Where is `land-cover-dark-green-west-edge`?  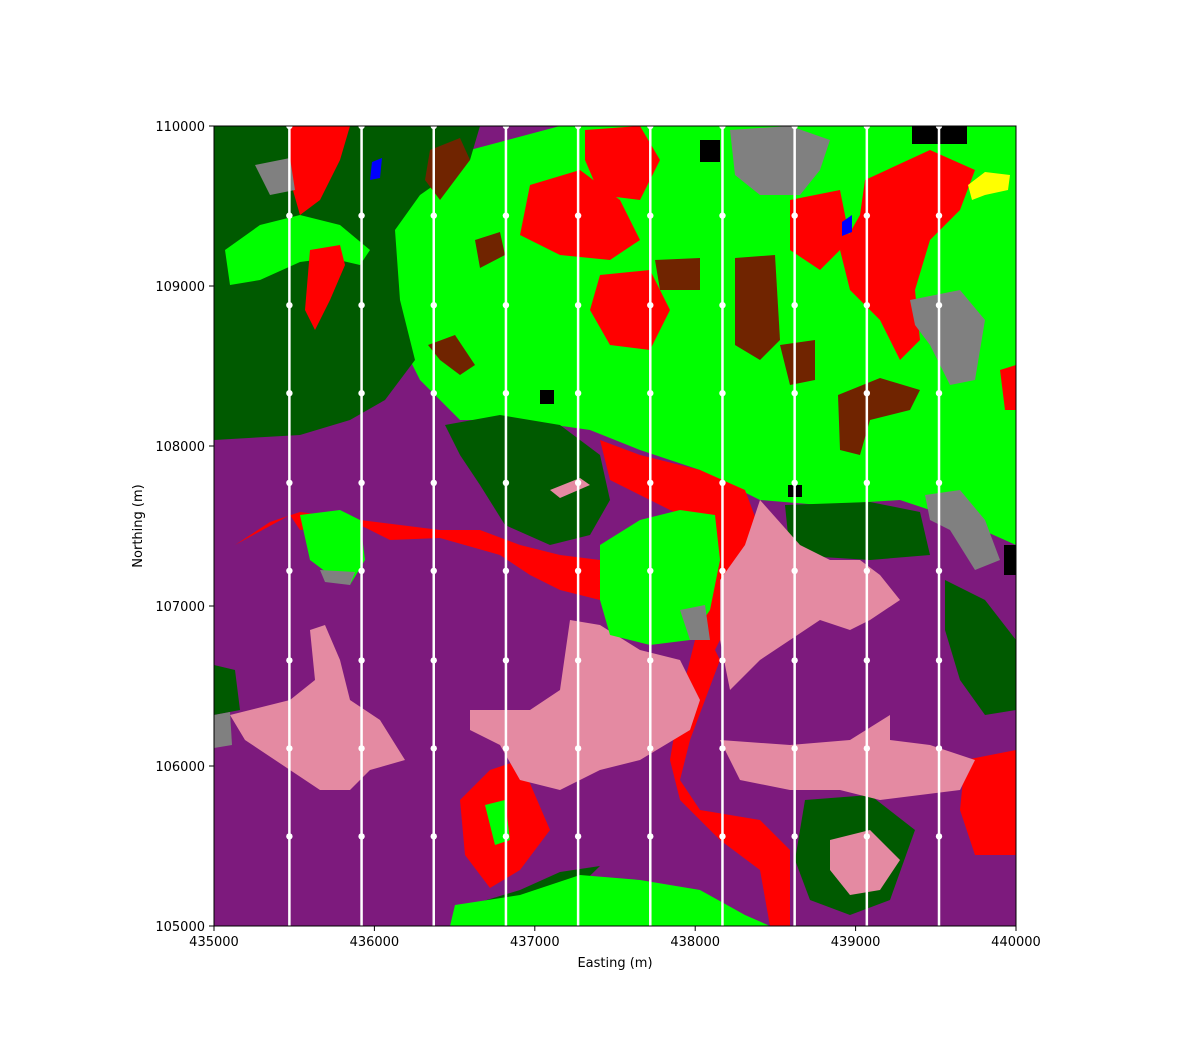 land-cover-dark-green-west-edge is located at coordinates (227, 690).